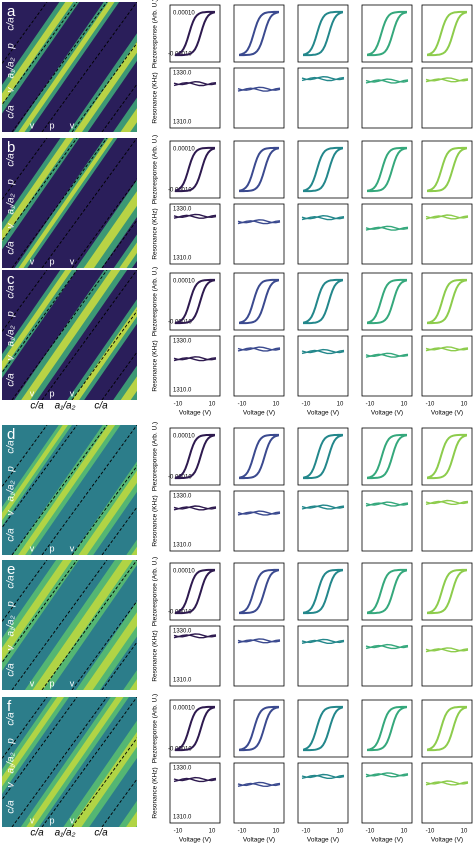 The image size is (474, 844). I want to click on footer-label: a₁/a₂, so click(65, 833).